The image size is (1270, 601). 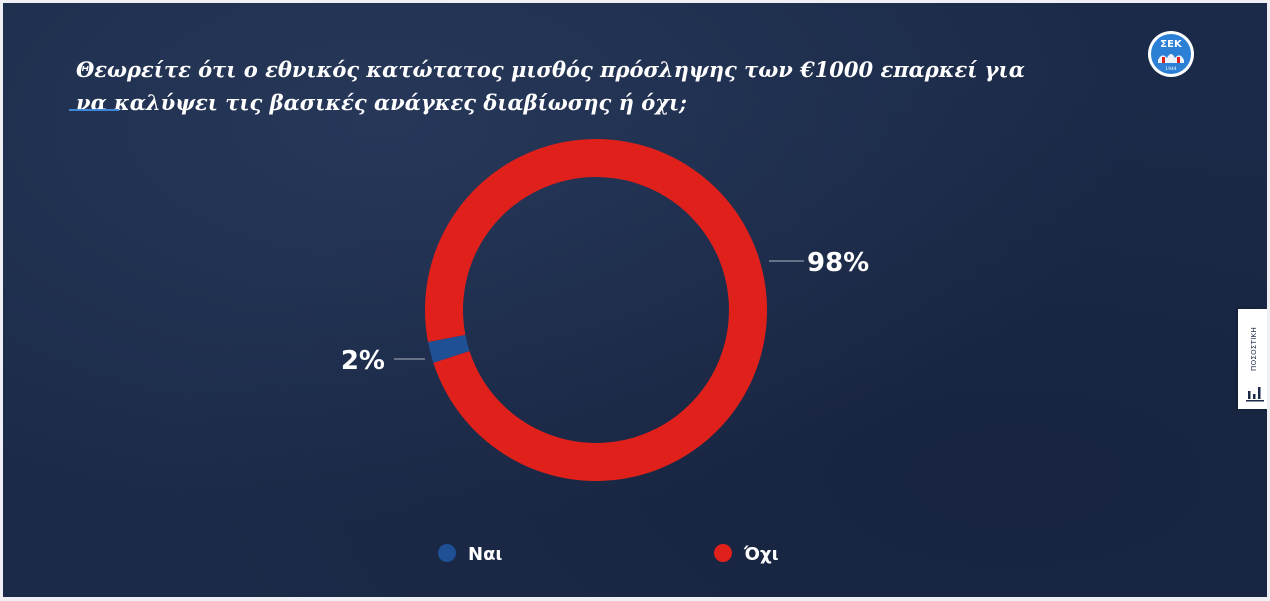 I want to click on side-tab-button: ΠΟΣΟΣΤΙΚΗ, so click(x=1252, y=359).